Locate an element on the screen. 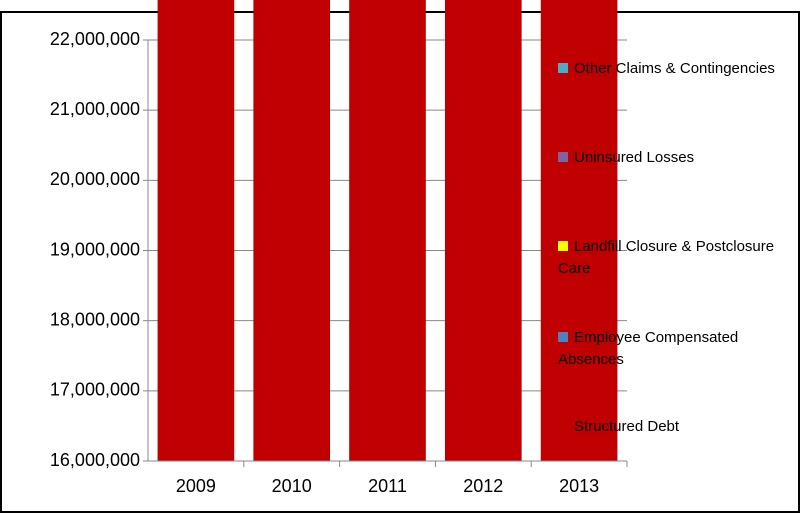  legend-item: Other Claims & Contingencies is located at coordinates (668, 69).